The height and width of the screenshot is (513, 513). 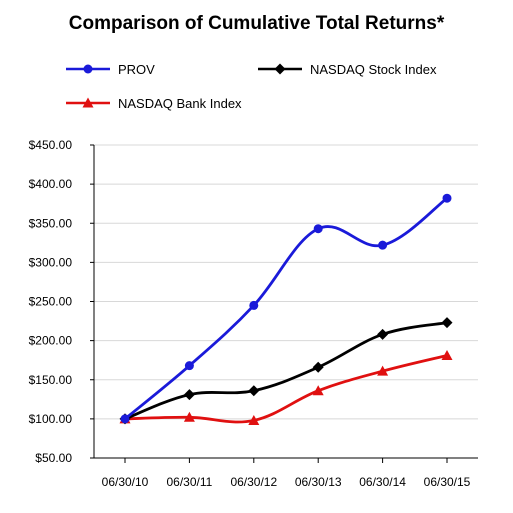 What do you see at coordinates (51, 419) in the screenshot?
I see `y-tick-label: $100.00` at bounding box center [51, 419].